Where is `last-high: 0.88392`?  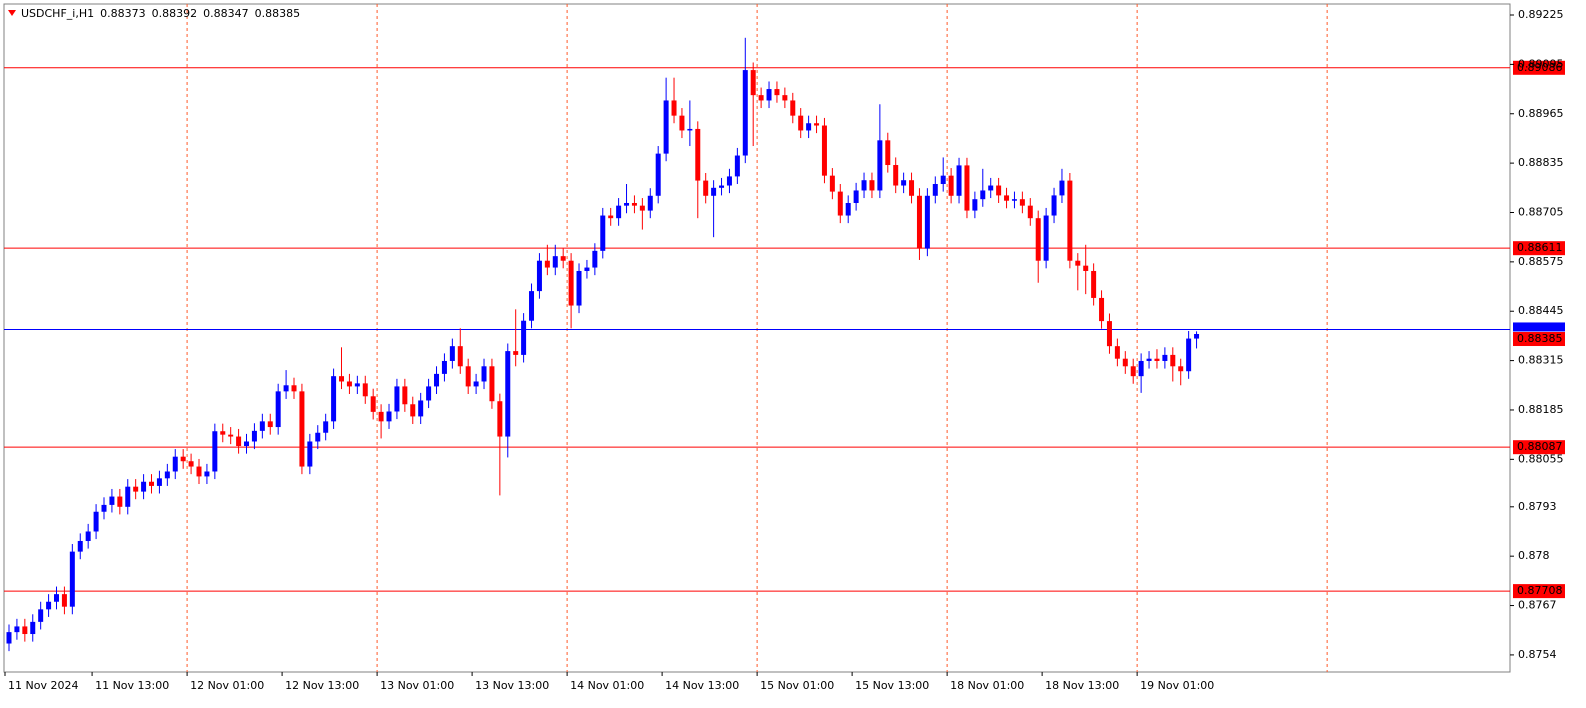 last-high: 0.88392 is located at coordinates (175, 13).